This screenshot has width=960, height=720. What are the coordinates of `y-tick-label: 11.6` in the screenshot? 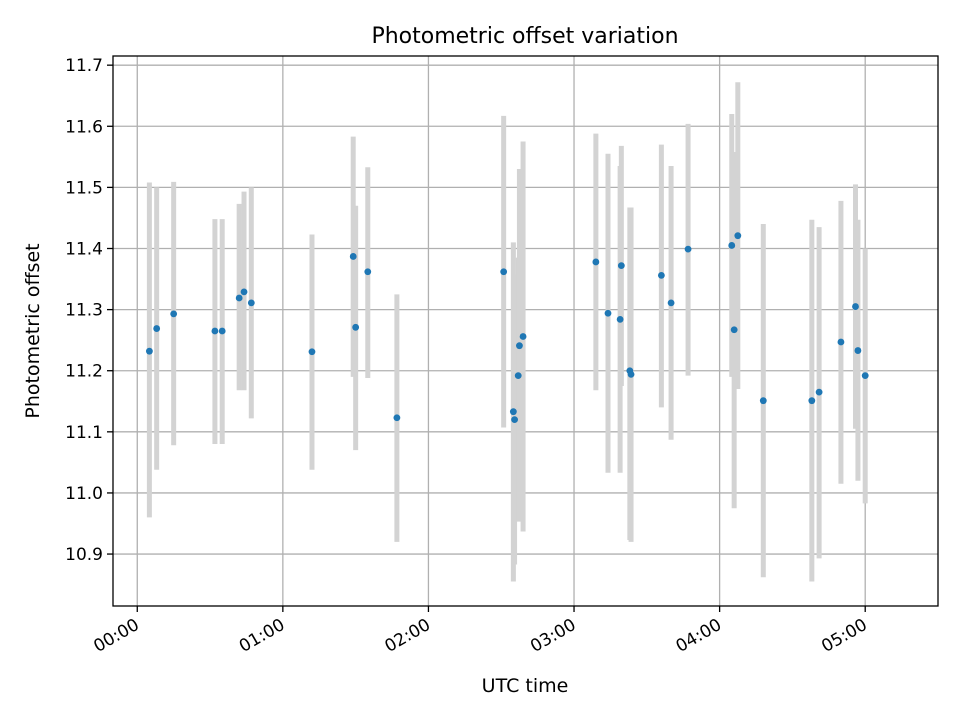 It's located at (84, 127).